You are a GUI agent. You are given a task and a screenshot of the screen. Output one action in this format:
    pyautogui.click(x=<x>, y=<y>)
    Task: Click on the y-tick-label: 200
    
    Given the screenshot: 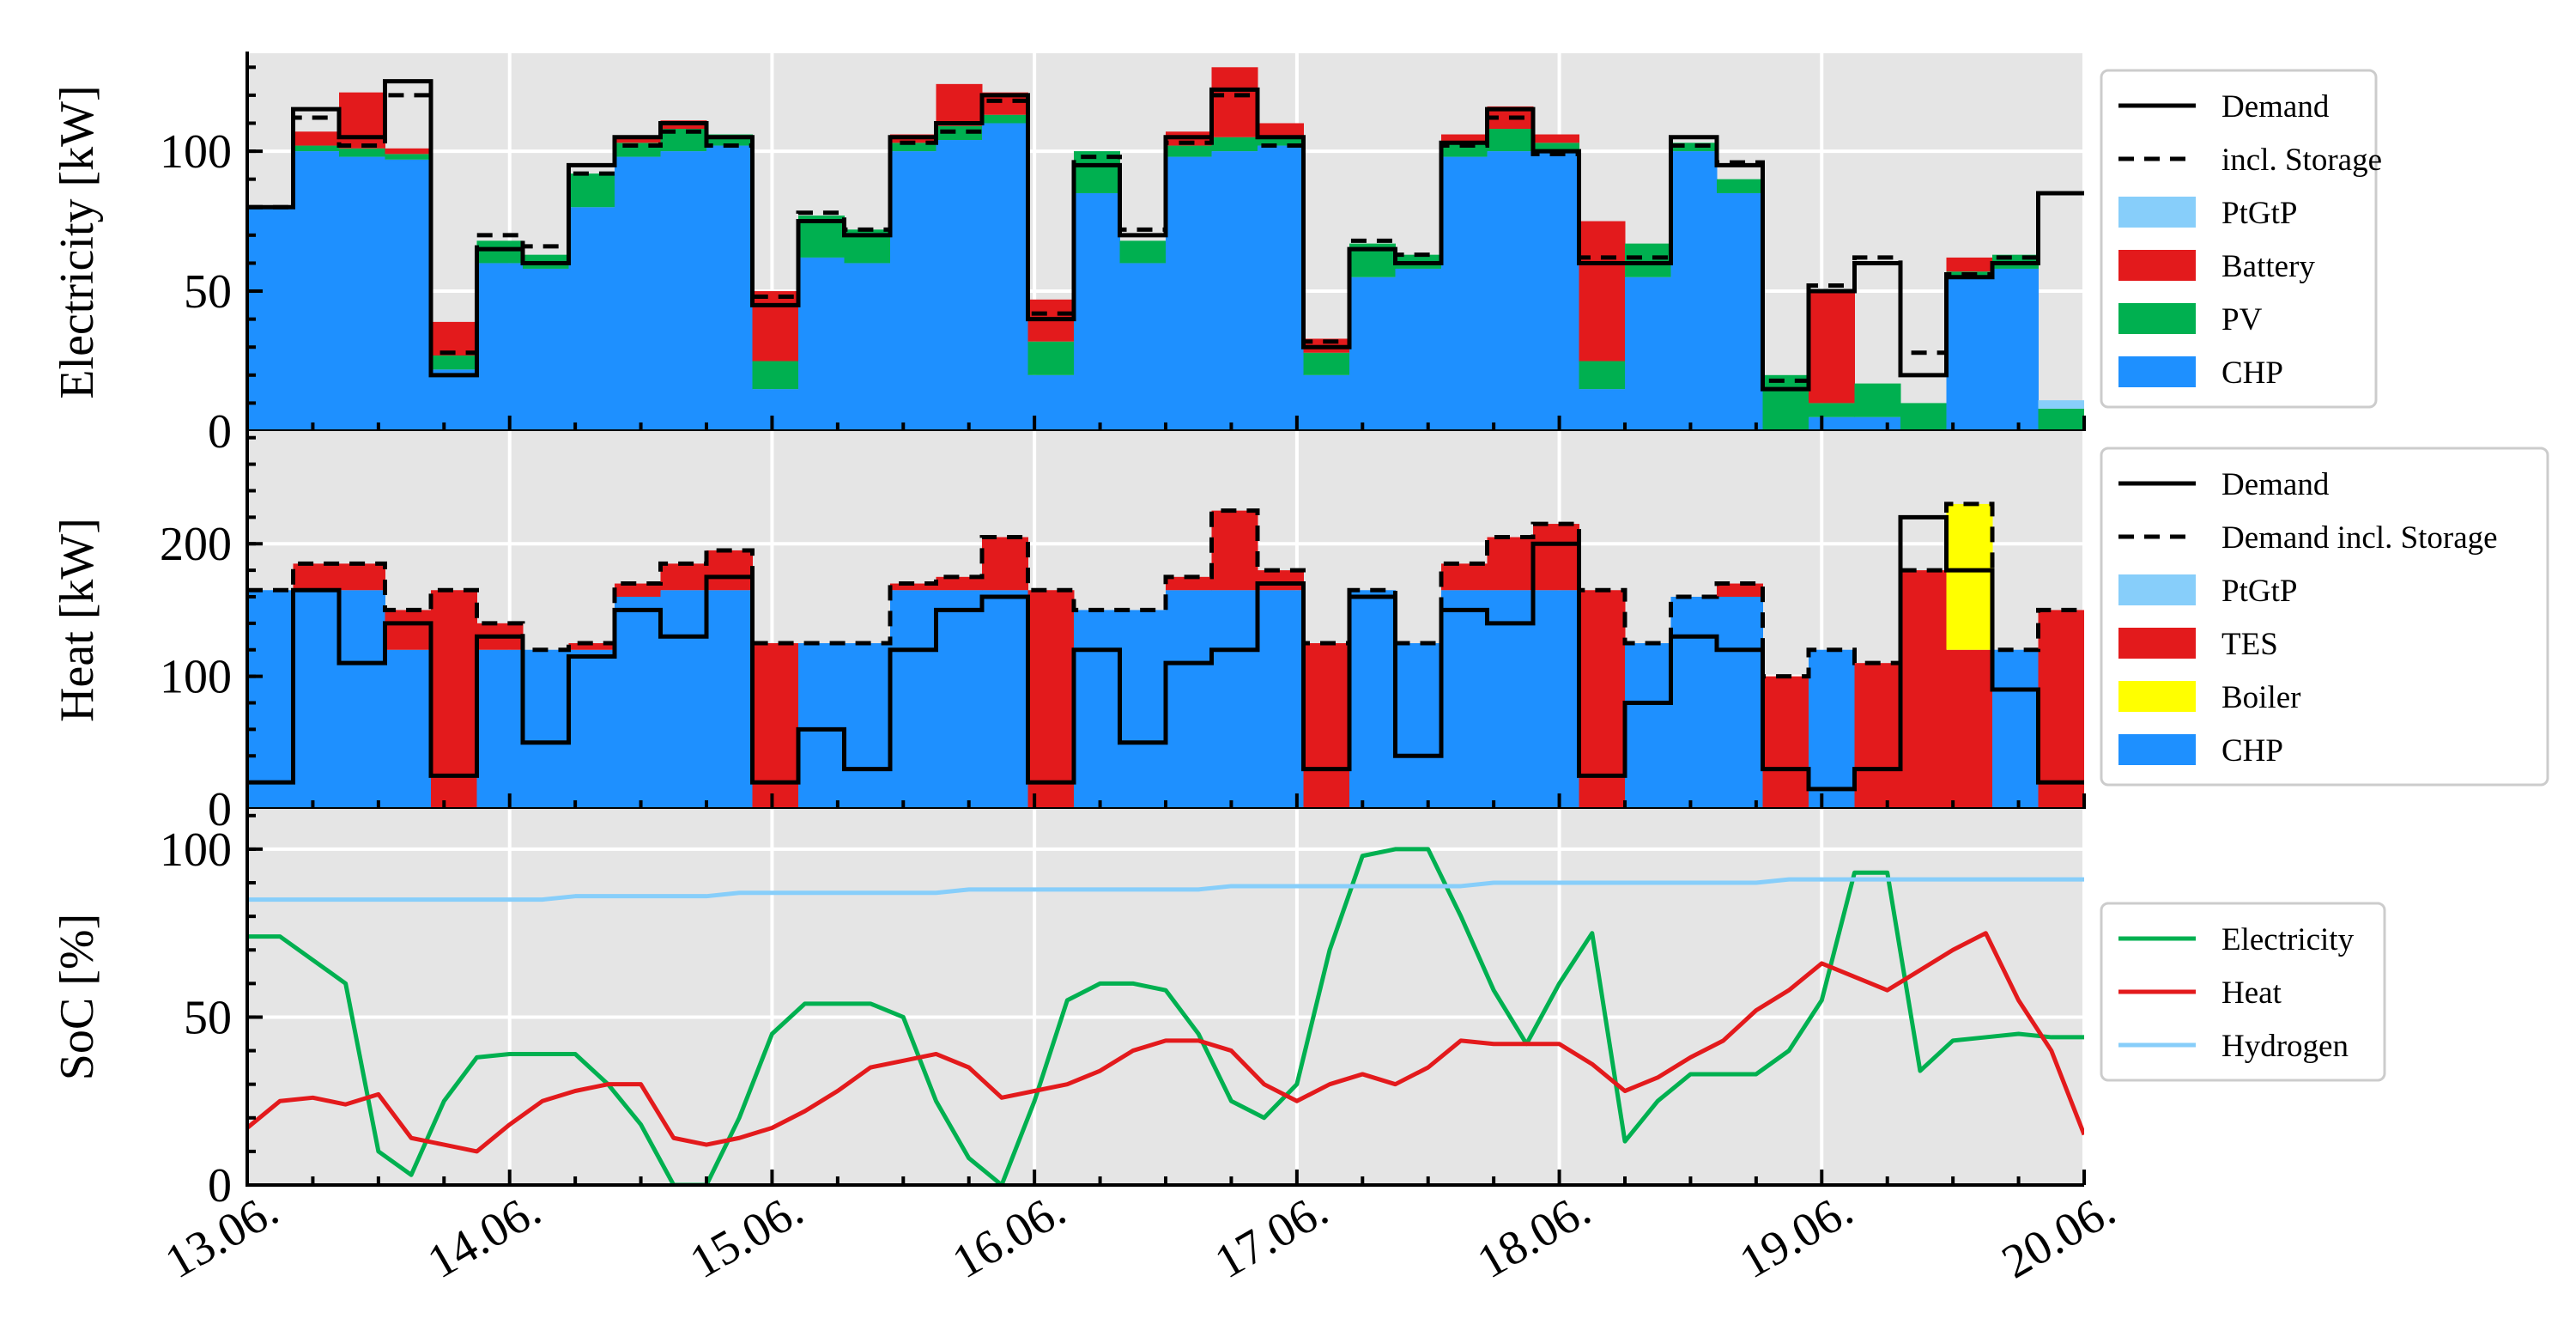 What is the action you would take?
    pyautogui.click(x=196, y=545)
    